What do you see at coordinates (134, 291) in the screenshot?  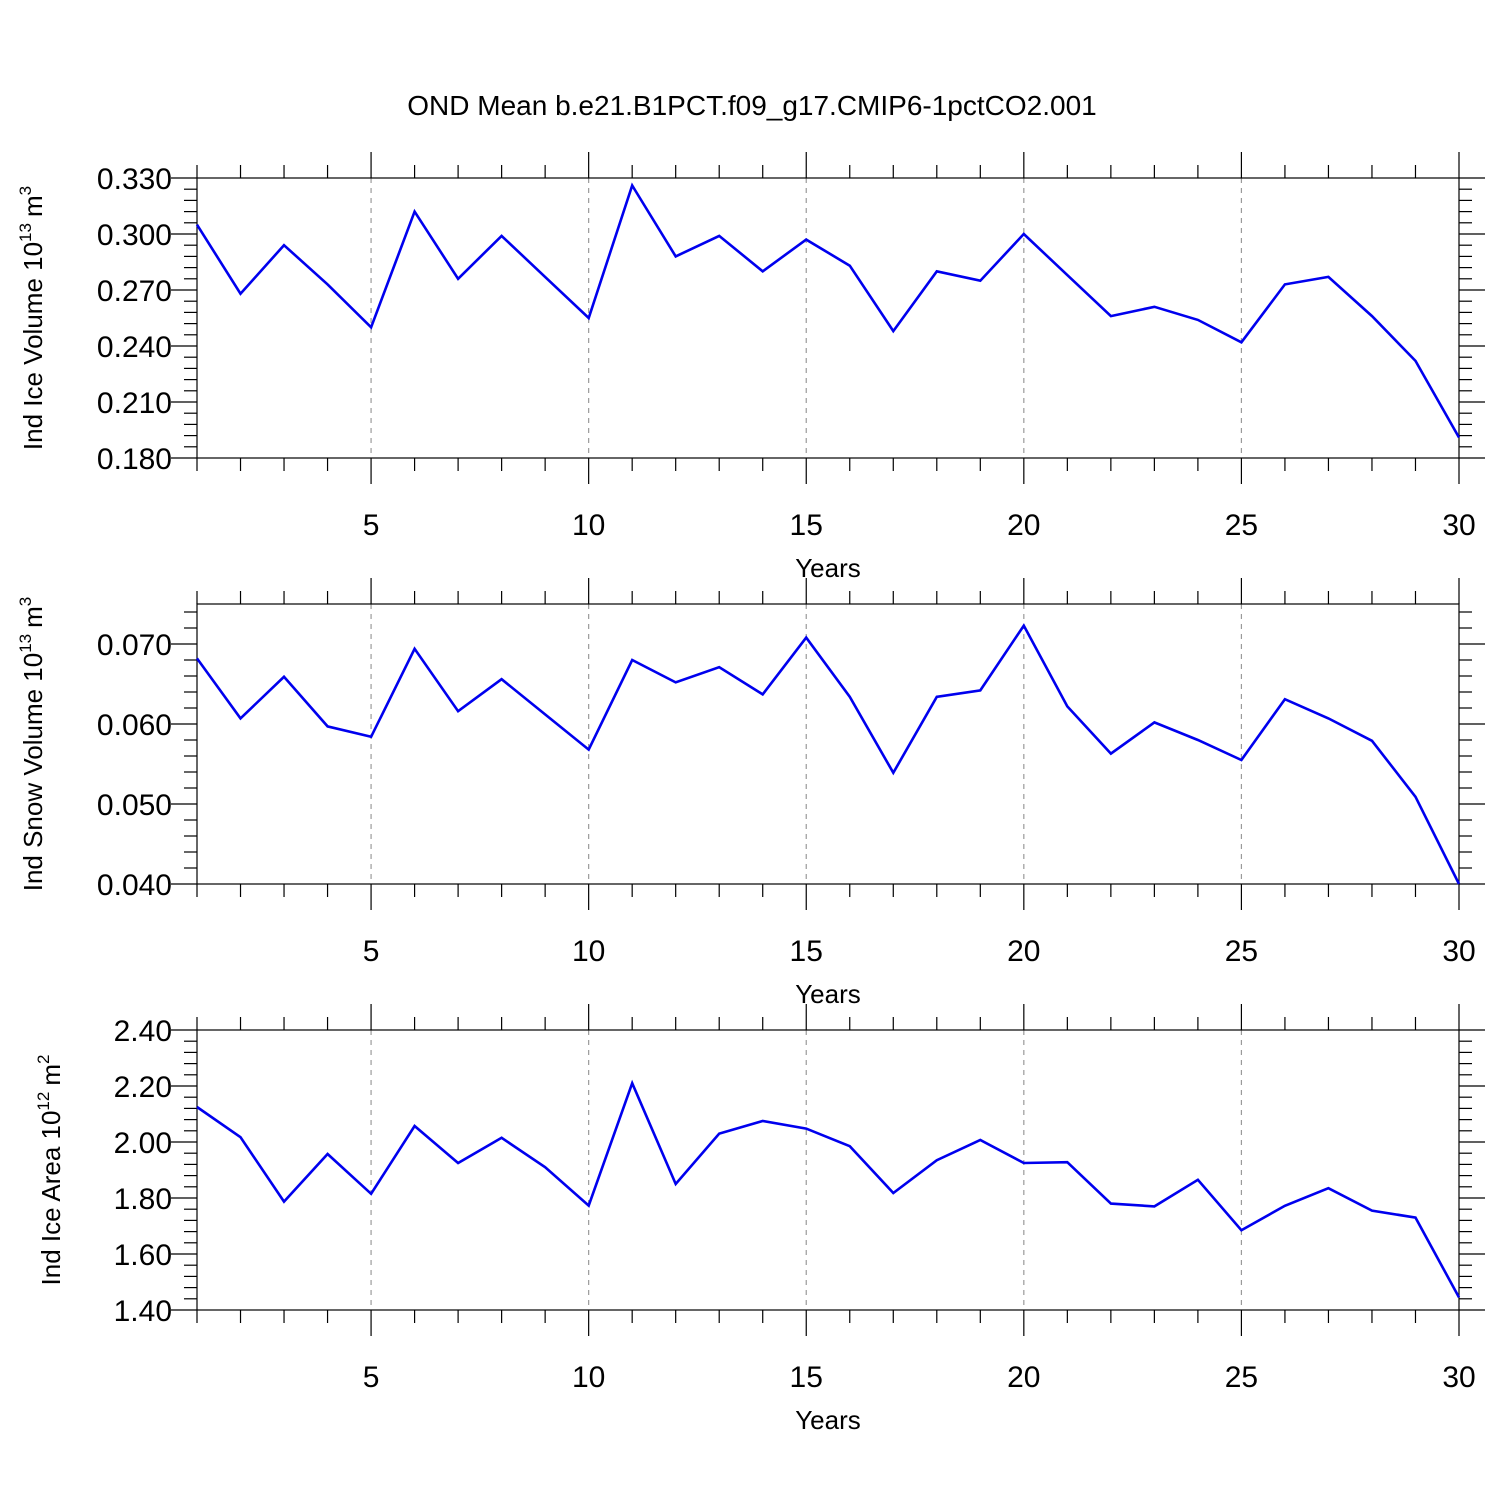 I see `y-tick-label: 0.270` at bounding box center [134, 291].